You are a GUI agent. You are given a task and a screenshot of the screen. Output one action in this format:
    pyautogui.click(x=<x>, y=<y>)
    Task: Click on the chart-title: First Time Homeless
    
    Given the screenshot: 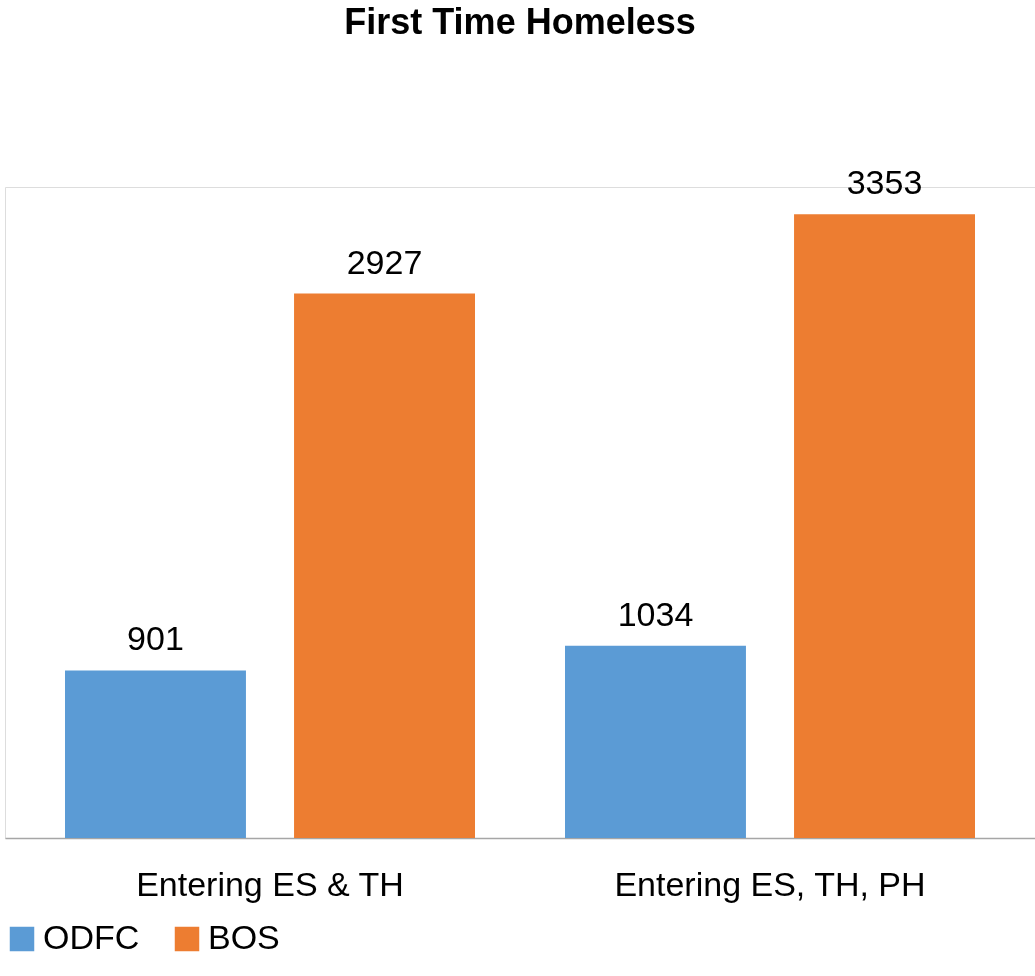 What is the action you would take?
    pyautogui.click(x=520, y=22)
    